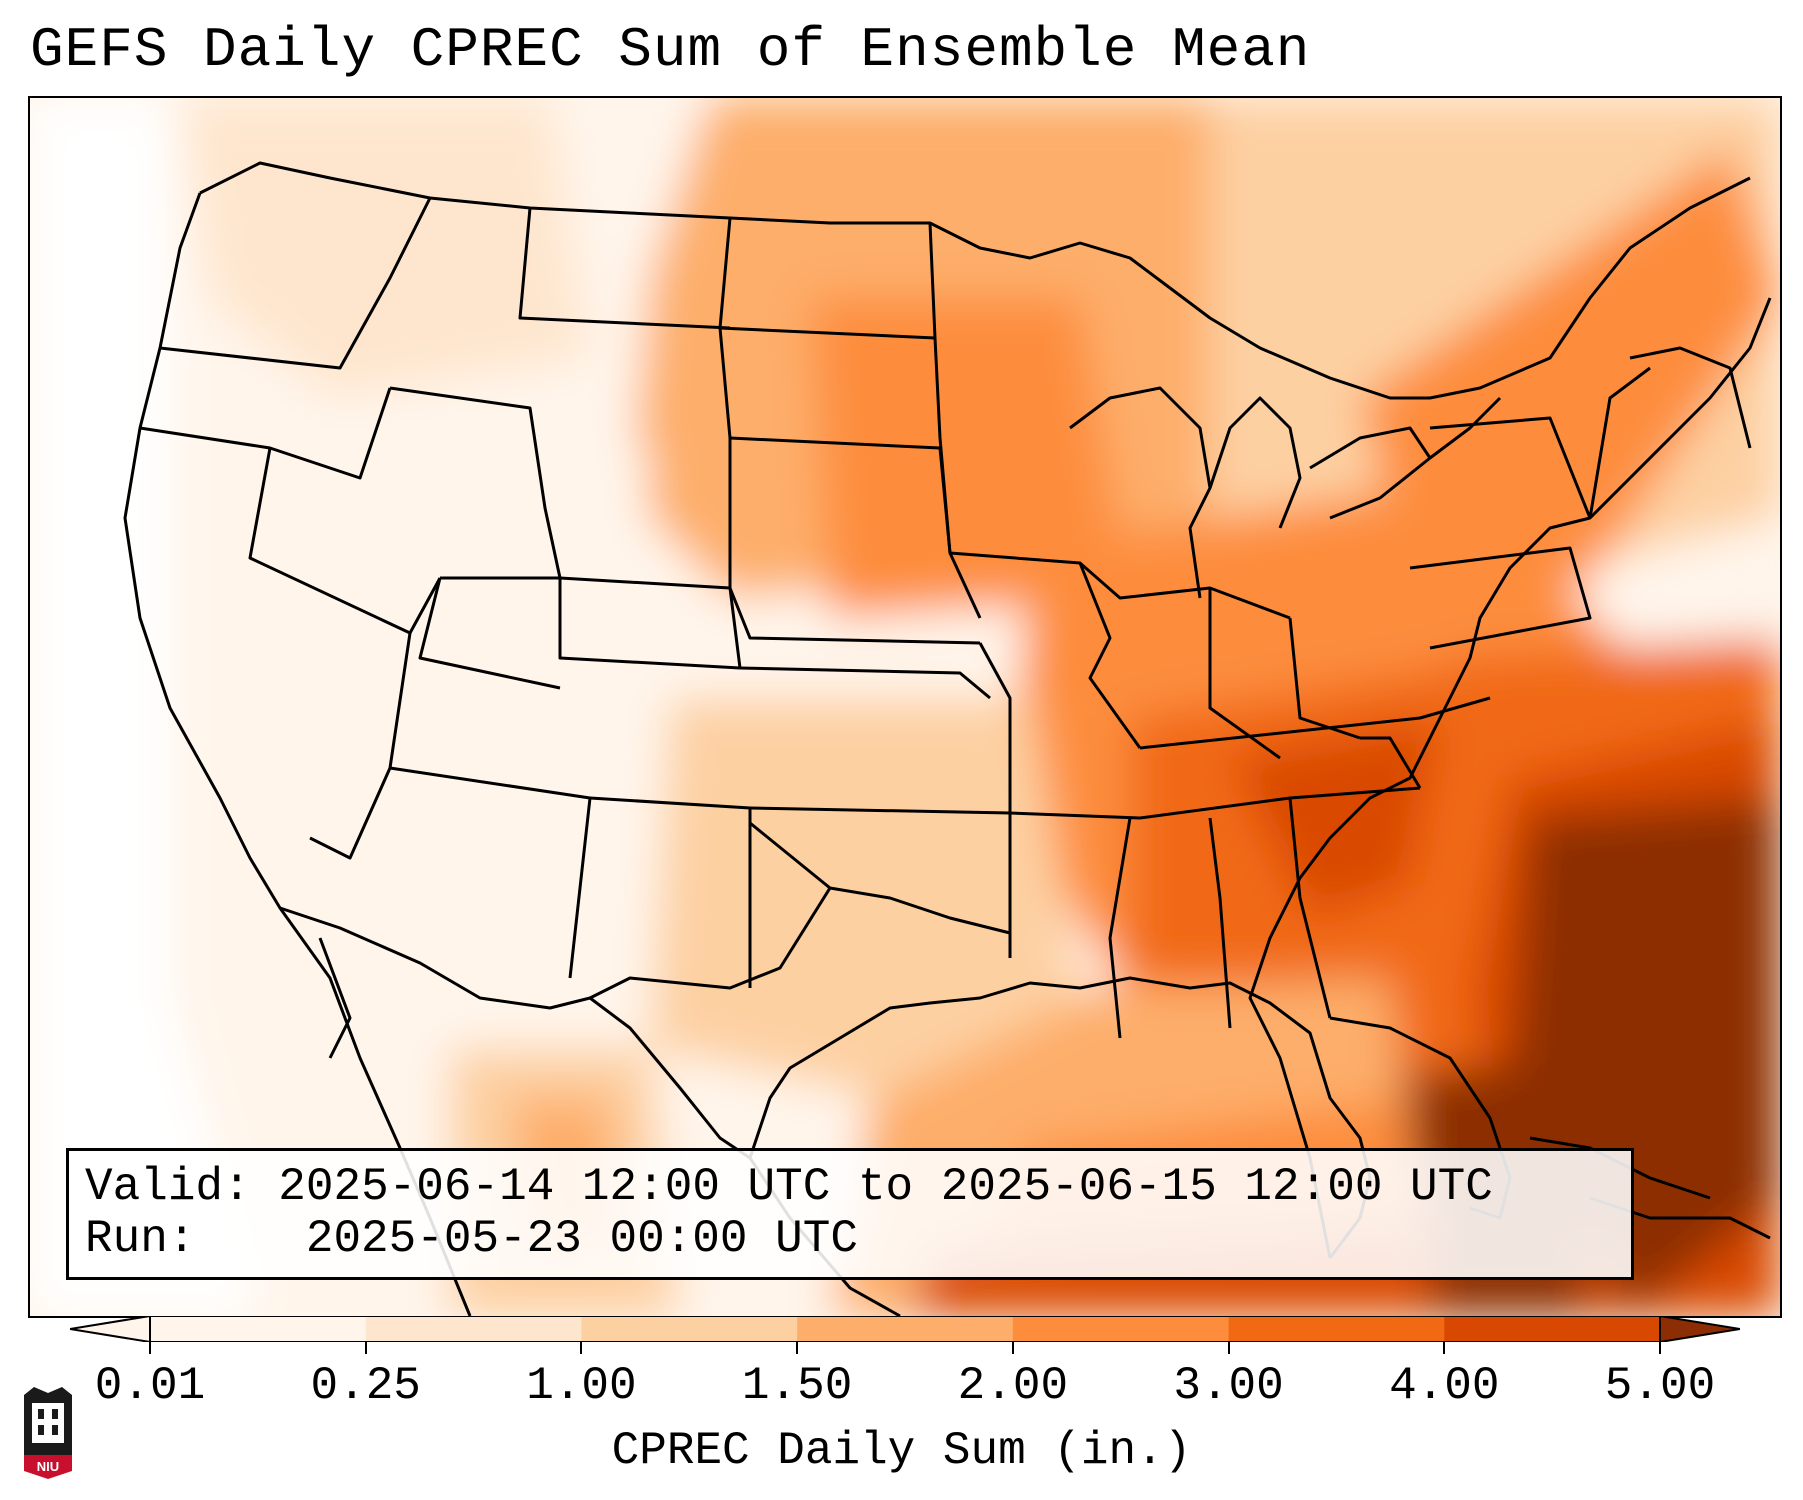 This screenshot has width=1803, height=1500. Describe the element at coordinates (150, 1386) in the screenshot. I see `colorbar-tick-label: 0.01` at that location.